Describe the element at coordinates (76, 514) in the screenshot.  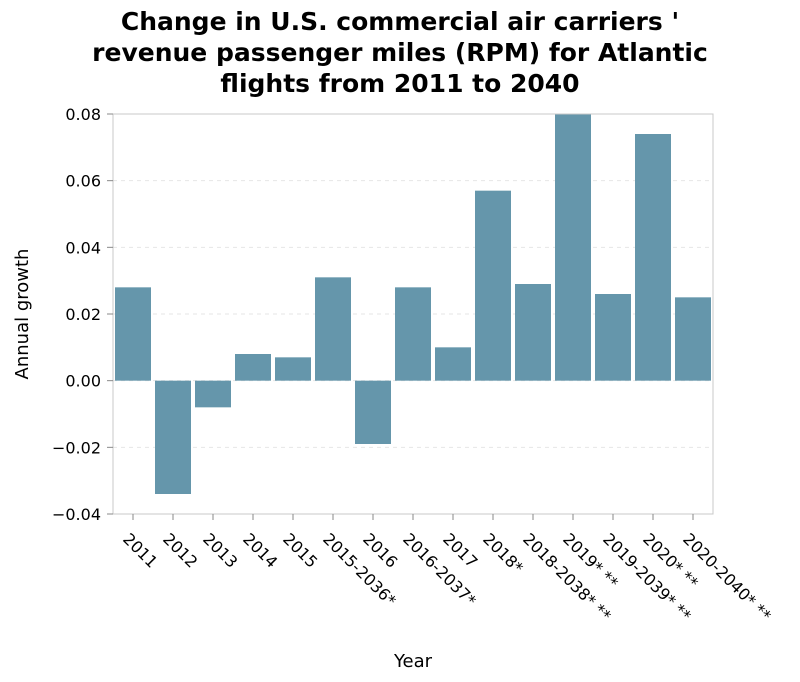
I see `y-tick-label: −0.04` at that location.